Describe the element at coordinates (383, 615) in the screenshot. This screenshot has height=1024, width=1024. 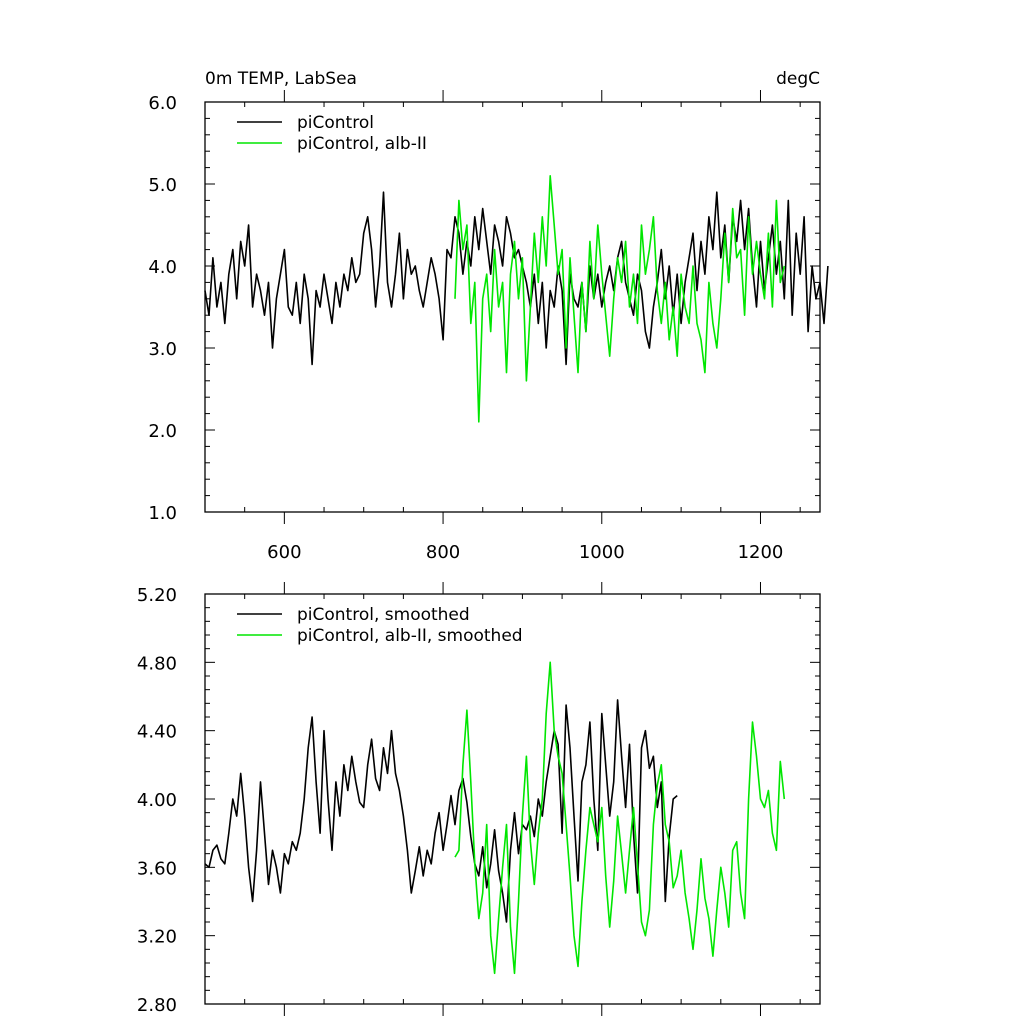
I see `legend-label-0: piControl, smoothed` at that location.